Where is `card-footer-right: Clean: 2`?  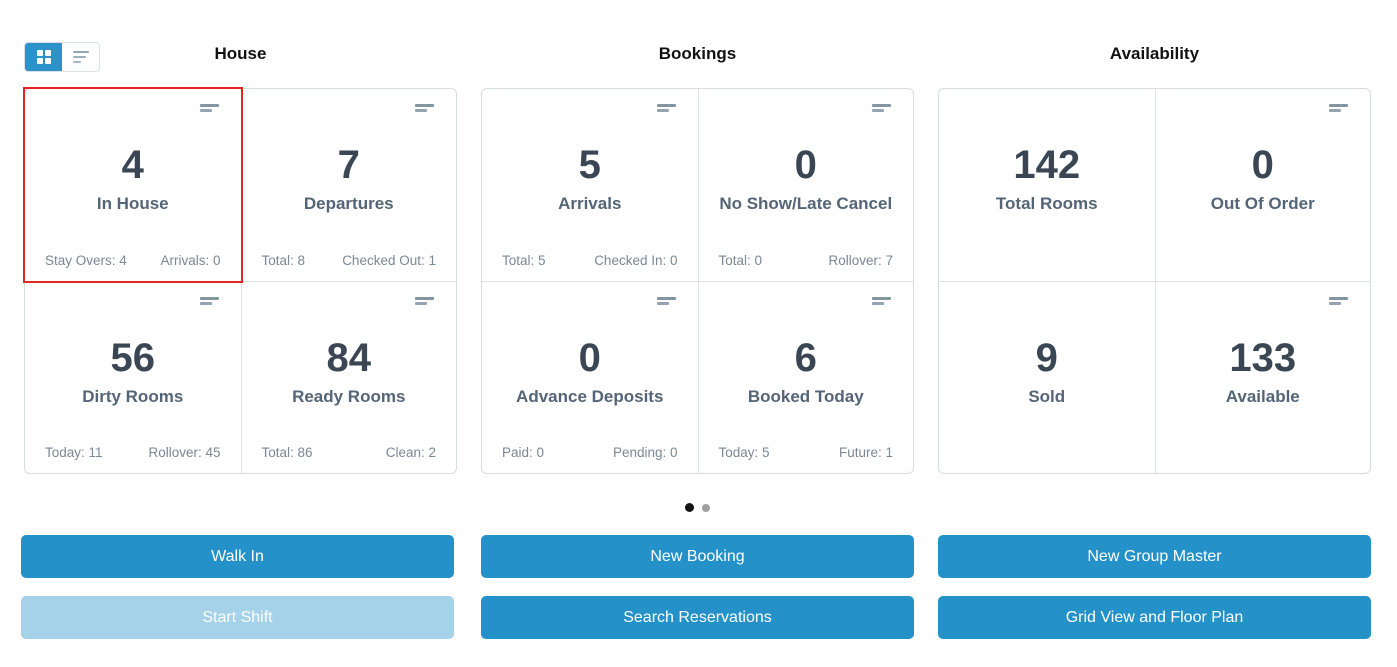 card-footer-right: Clean: 2 is located at coordinates (410, 452).